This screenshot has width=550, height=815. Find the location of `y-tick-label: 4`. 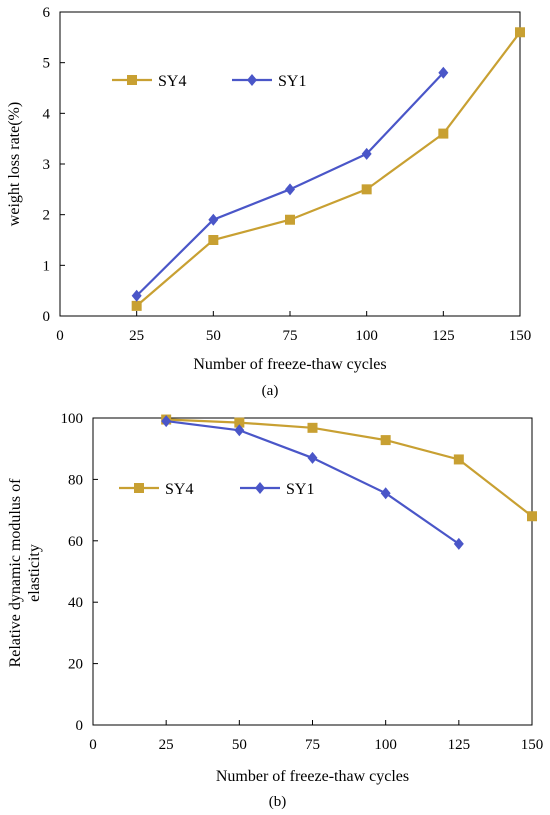

y-tick-label: 4 is located at coordinates (47, 114).